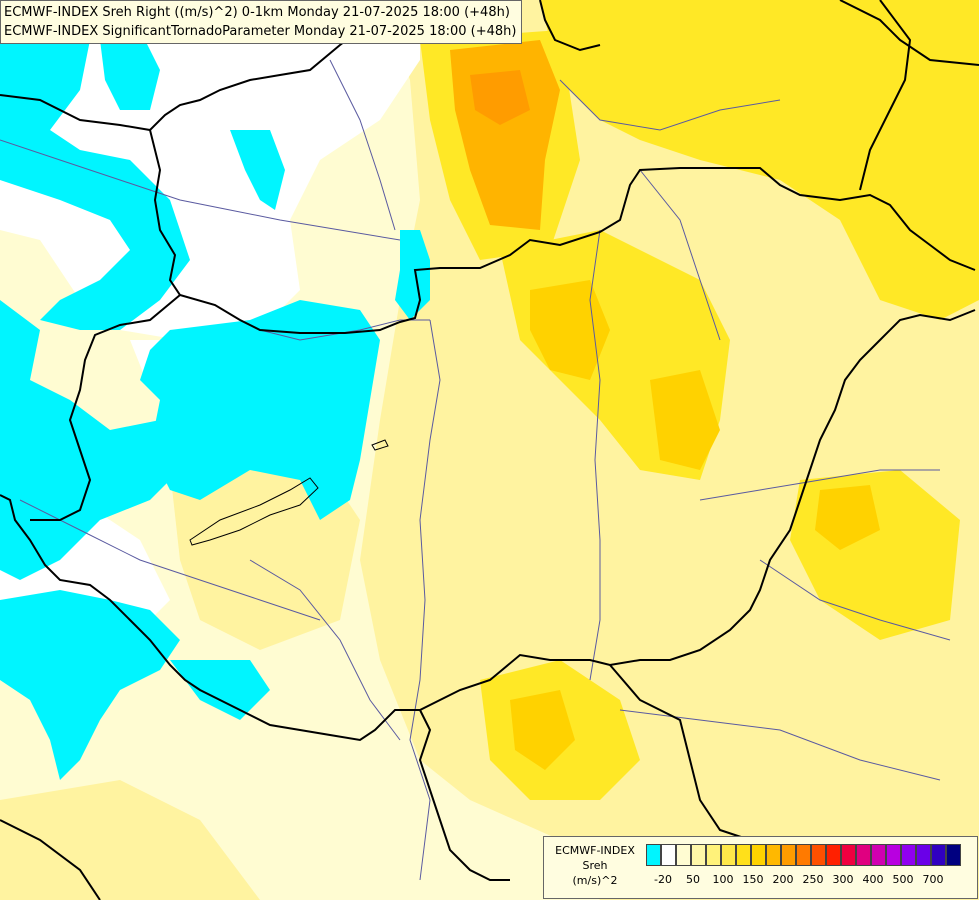 The image size is (979, 900). I want to click on legend-tick-label: 500, so click(903, 879).